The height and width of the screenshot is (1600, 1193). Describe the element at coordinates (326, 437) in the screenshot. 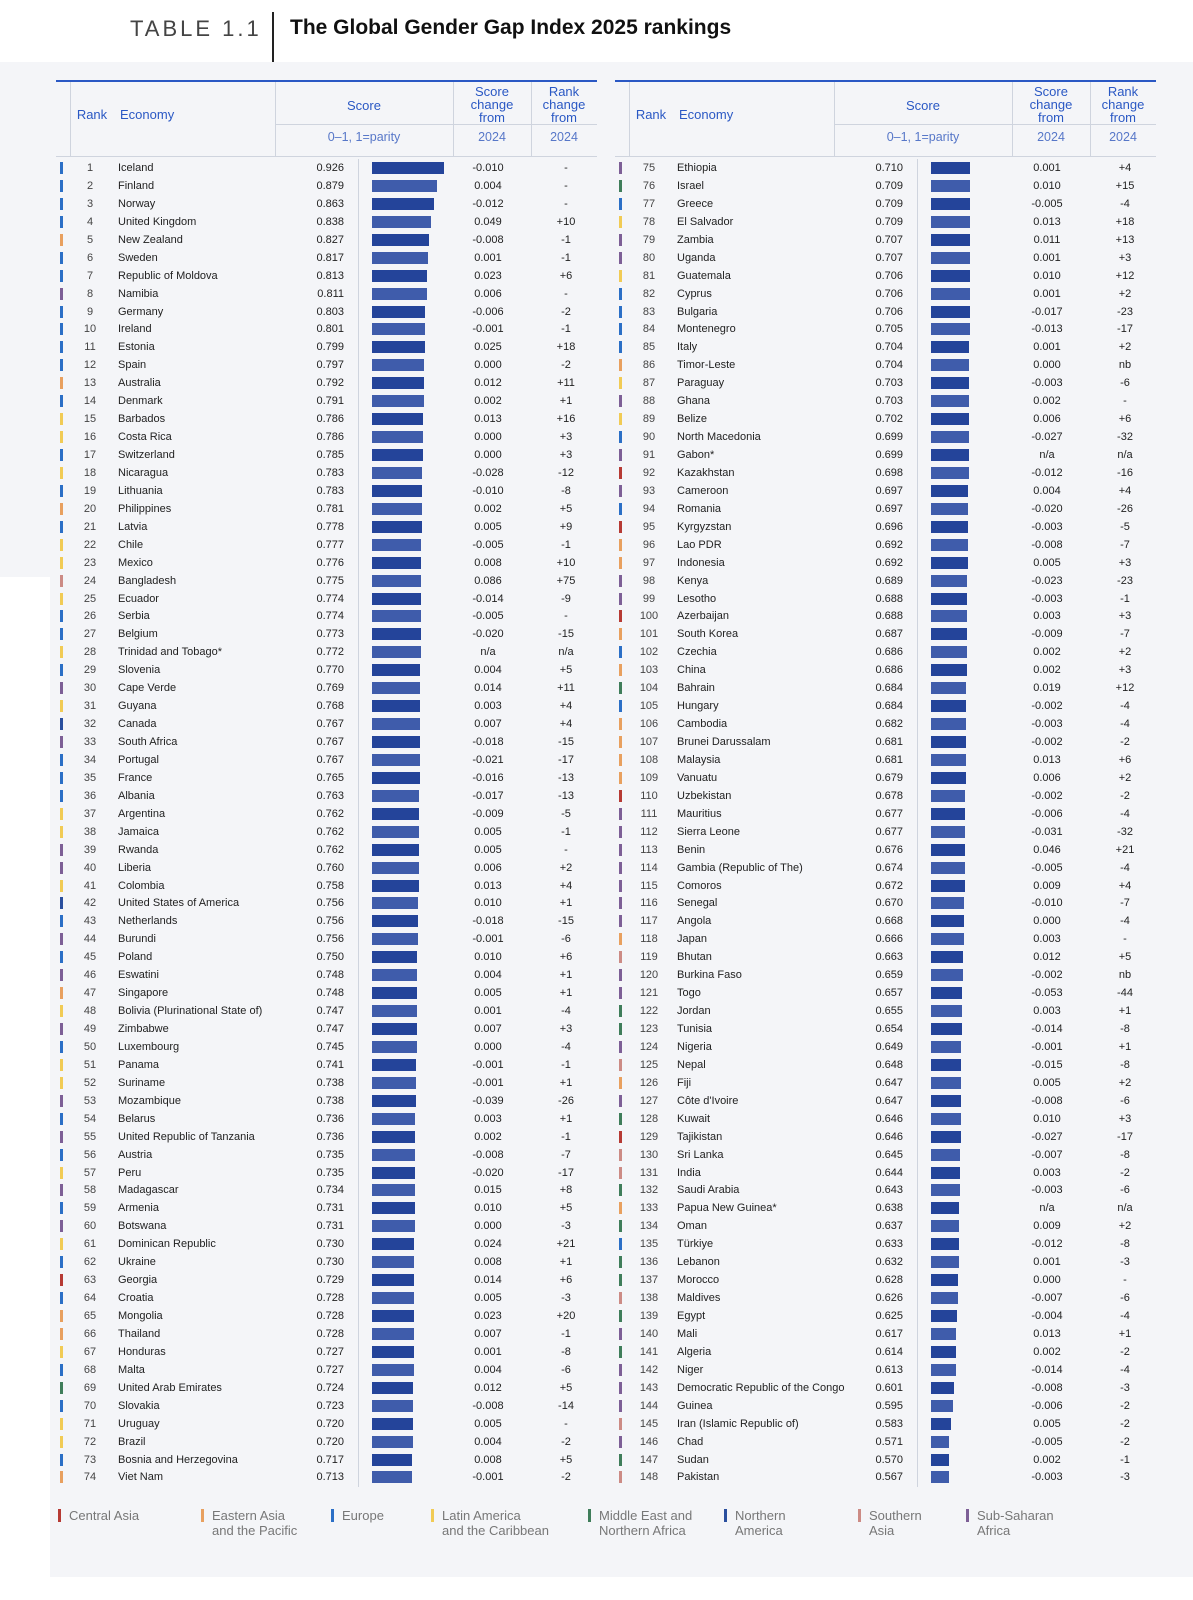

I see `table-row: 16 Costa Rica 0.786 0.000 +3` at that location.